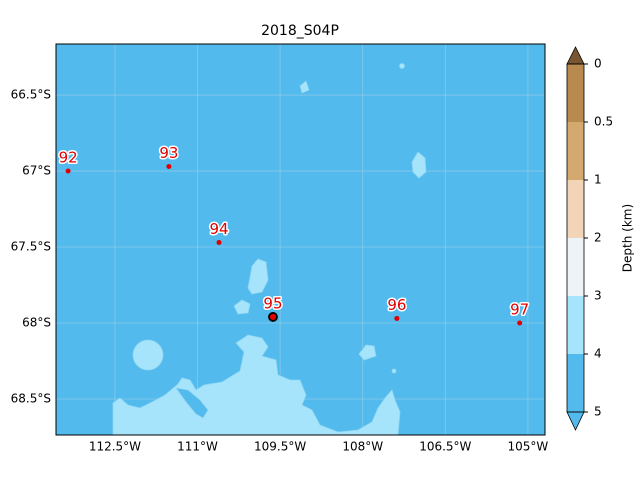 The width and height of the screenshot is (640, 480). I want to click on colorbar: 0 0.5 1 2 3 4 5 Depth (km), so click(600, 238).